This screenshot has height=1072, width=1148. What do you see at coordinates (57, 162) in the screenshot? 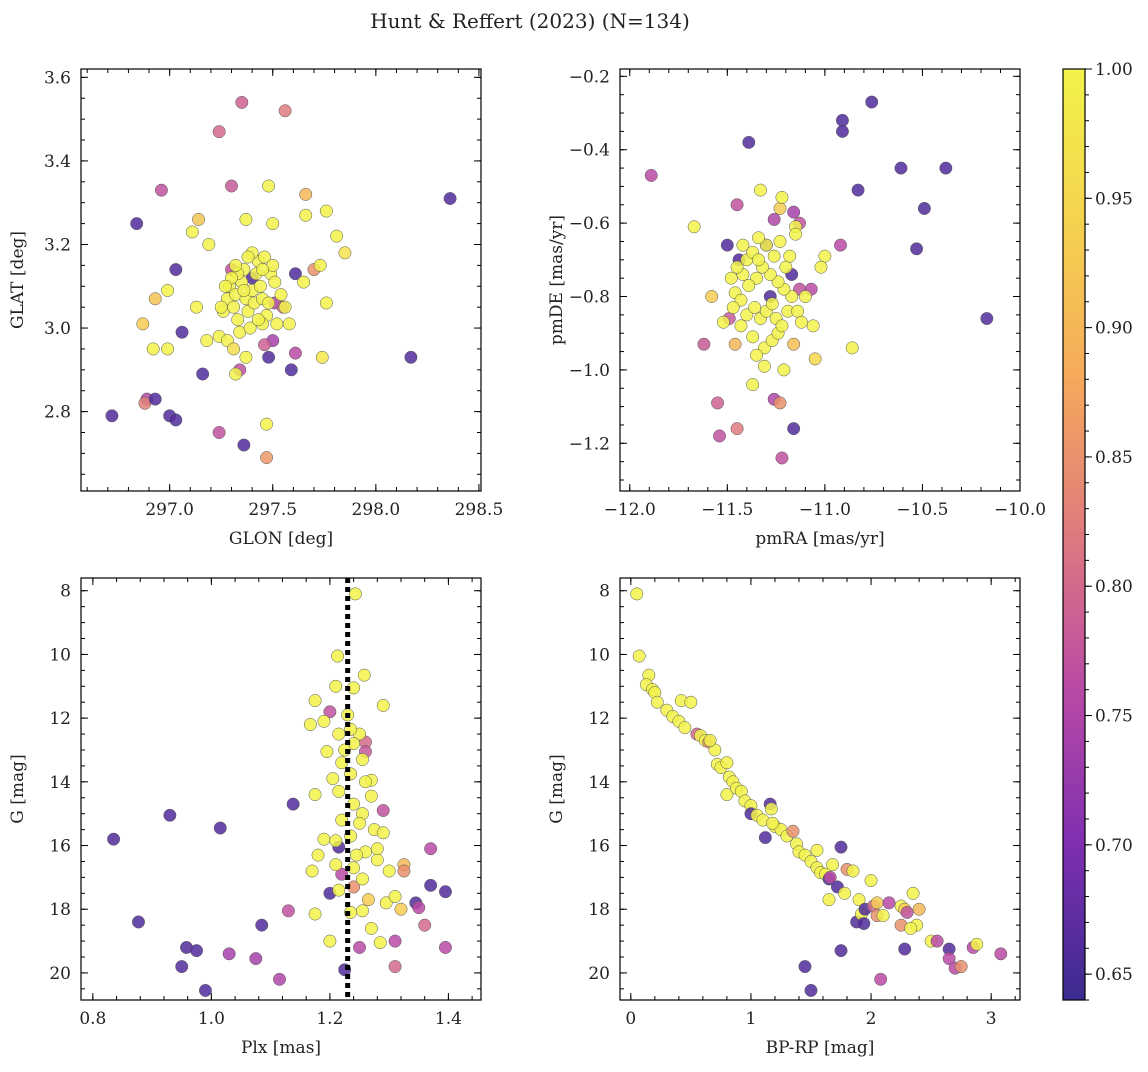
I see `sky-y-tick-label: 3.4` at bounding box center [57, 162].